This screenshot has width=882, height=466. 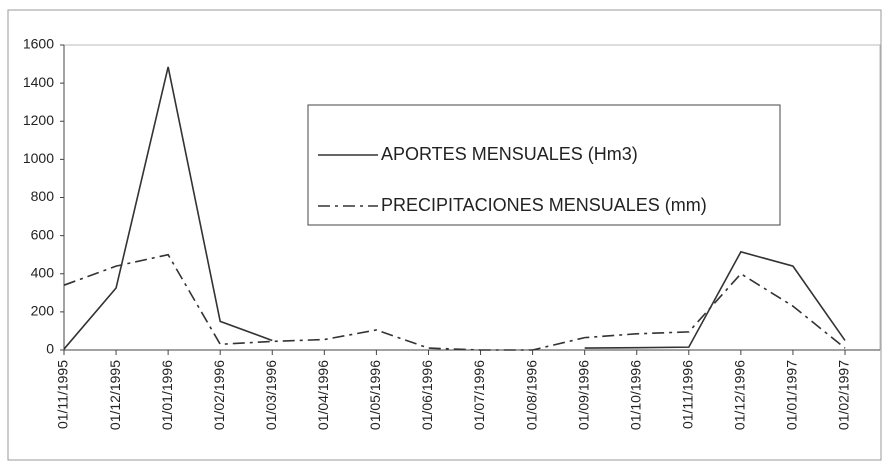 I want to click on x-tick-label: 01/02/1996, so click(x=219, y=395).